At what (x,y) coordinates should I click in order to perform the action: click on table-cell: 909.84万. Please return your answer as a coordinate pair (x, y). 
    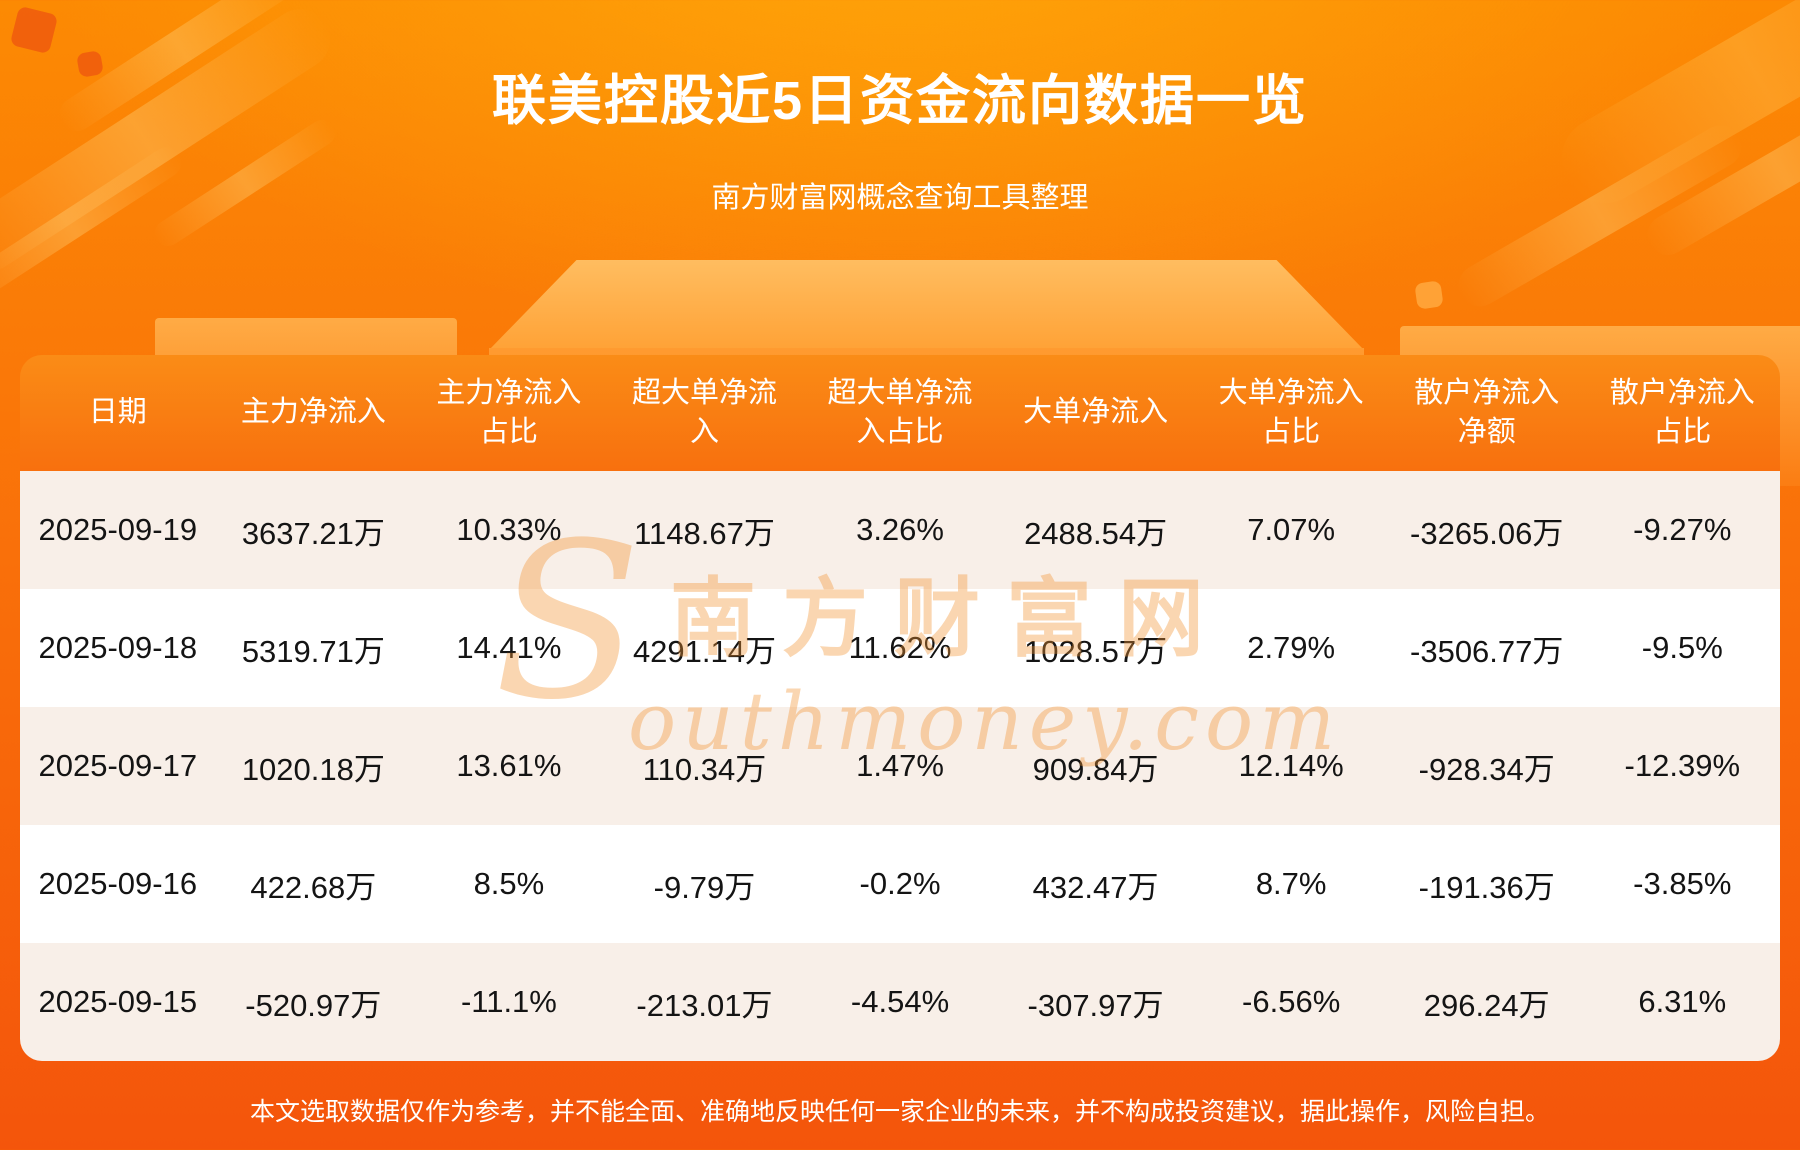
    Looking at the image, I should click on (1095, 769).